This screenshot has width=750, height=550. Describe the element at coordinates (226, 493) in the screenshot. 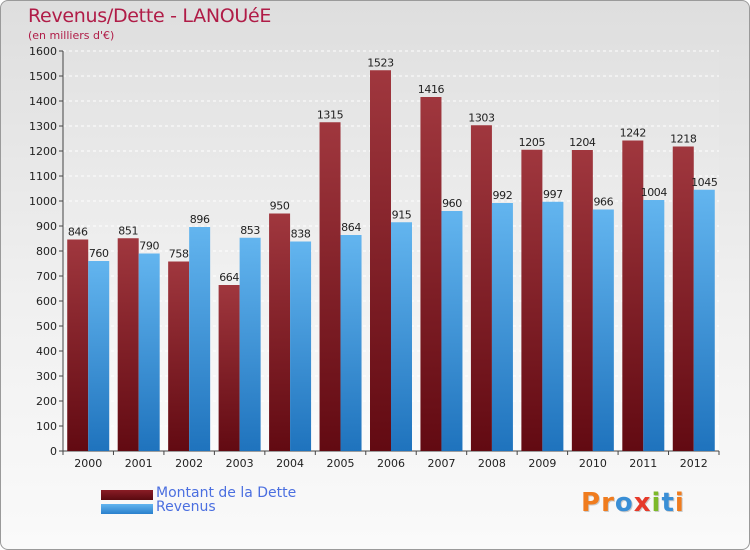

I see `legend-label-dette: Montant de la Dette` at that location.